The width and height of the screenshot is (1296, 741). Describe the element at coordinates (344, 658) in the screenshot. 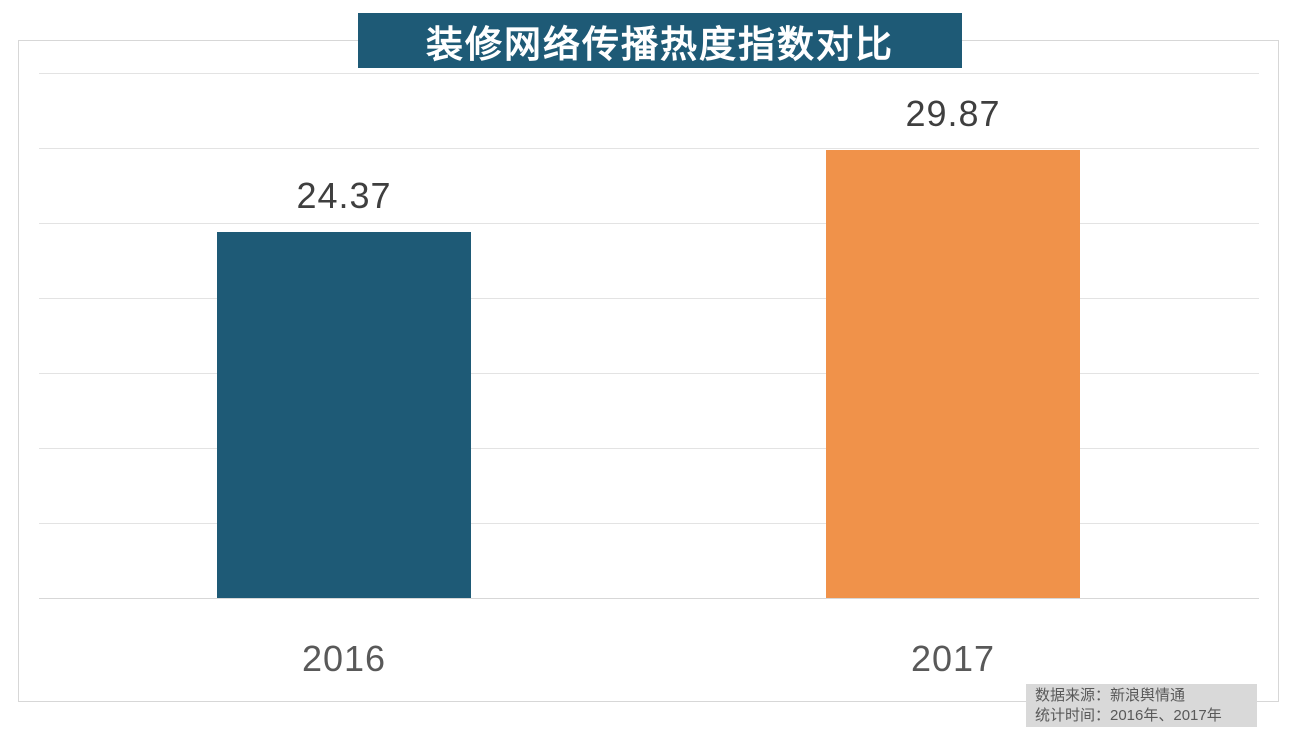

I see `axis-label-2016: 2016` at that location.